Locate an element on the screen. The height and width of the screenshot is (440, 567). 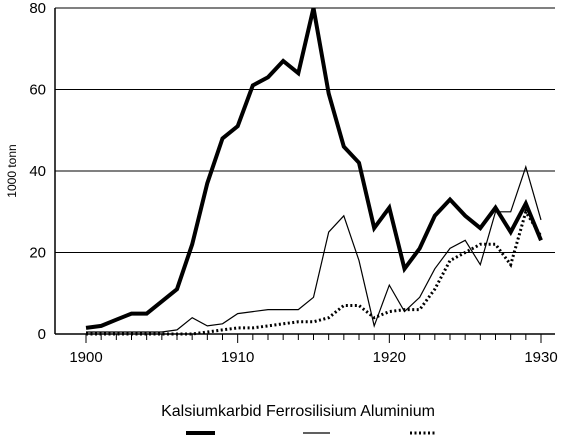
y-tick-label: 0 is located at coordinates (42, 334).